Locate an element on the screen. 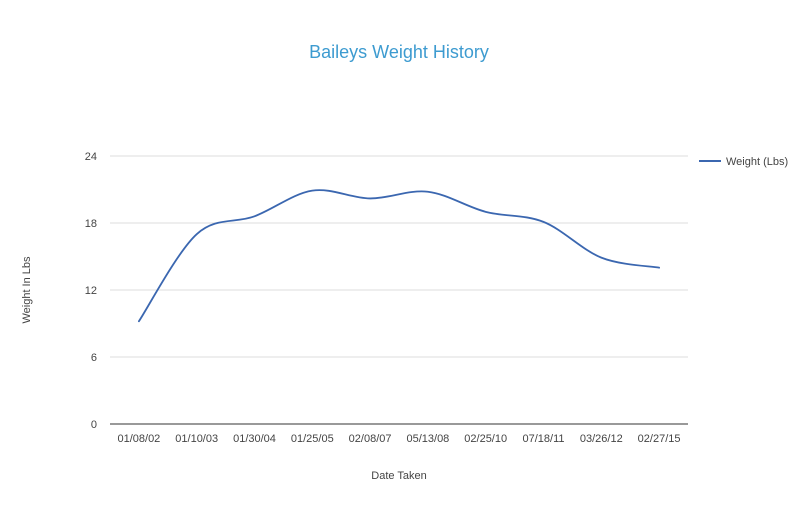  y-tick-label: 12 is located at coordinates (91, 291).